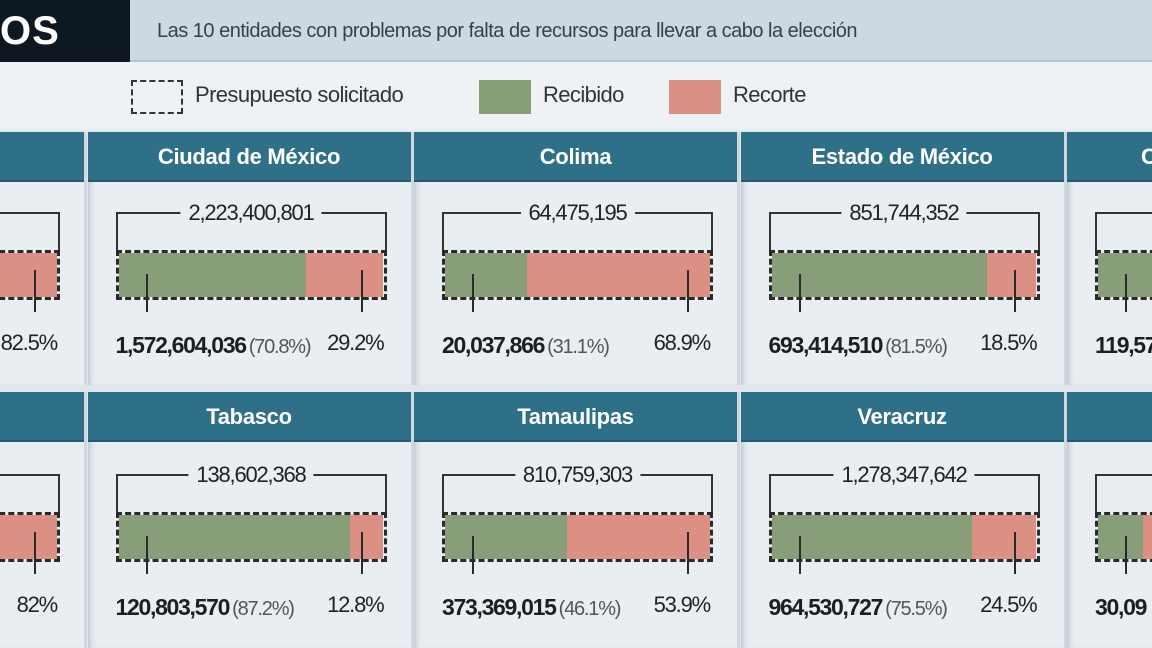 The image size is (1152, 648). I want to click on recibido-amount: 119,57, so click(1123, 345).